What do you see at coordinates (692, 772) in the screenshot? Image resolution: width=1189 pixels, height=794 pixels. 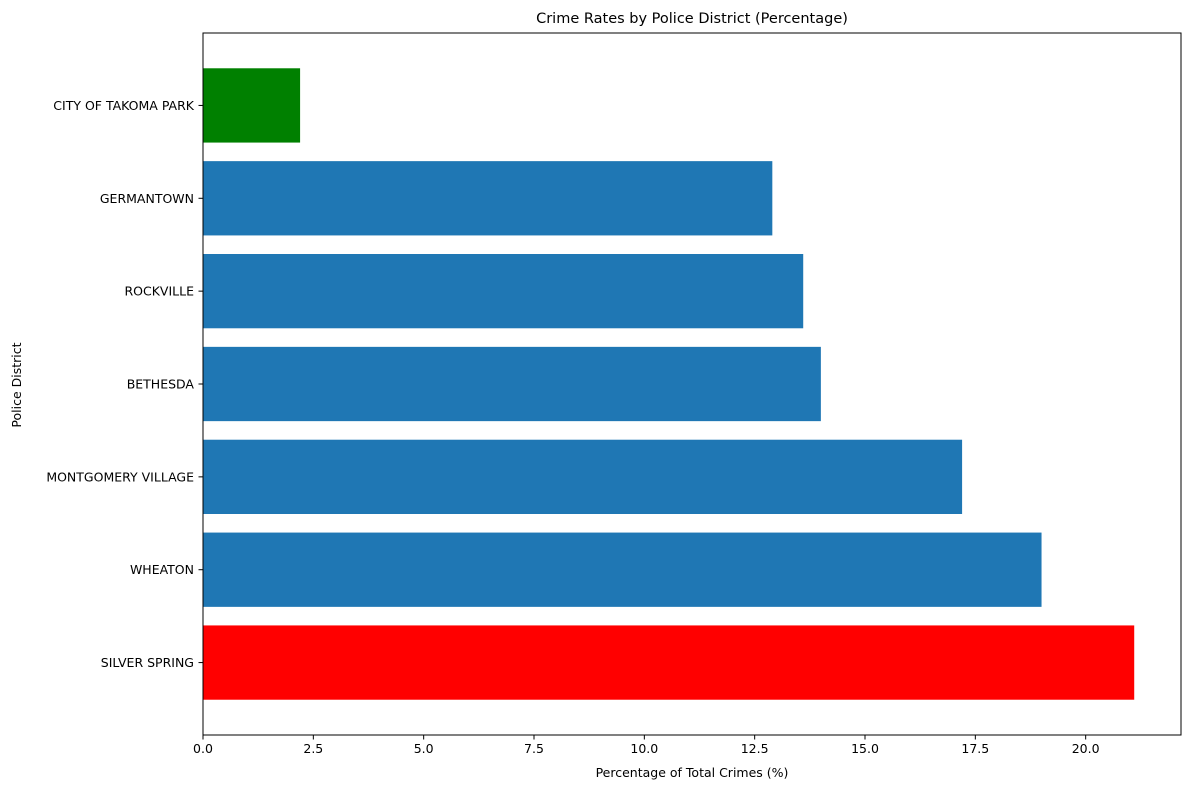 I see `x-axis-label: Percentage of Total Crimes (%)` at bounding box center [692, 772].